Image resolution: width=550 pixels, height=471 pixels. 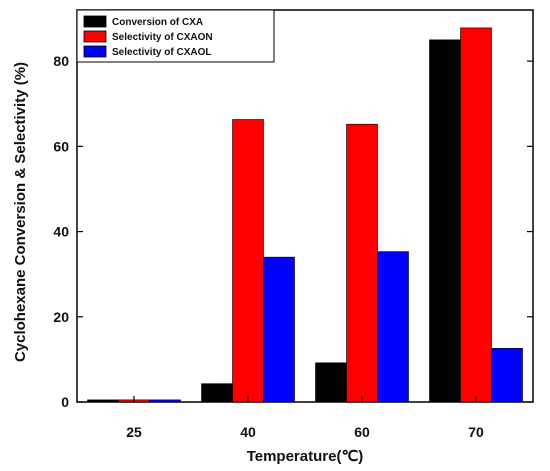 What do you see at coordinates (476, 432) in the screenshot?
I see `x-tick-label: 70` at bounding box center [476, 432].